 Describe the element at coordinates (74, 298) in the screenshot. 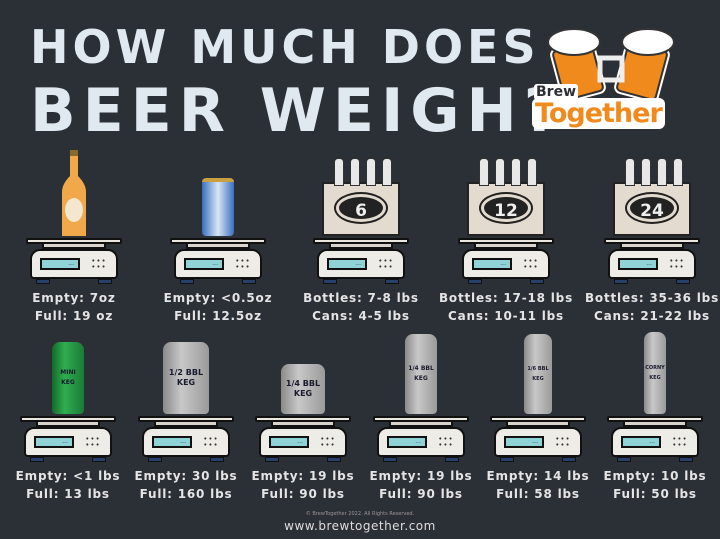

I see `empty-weight: Empty: 7oz` at that location.